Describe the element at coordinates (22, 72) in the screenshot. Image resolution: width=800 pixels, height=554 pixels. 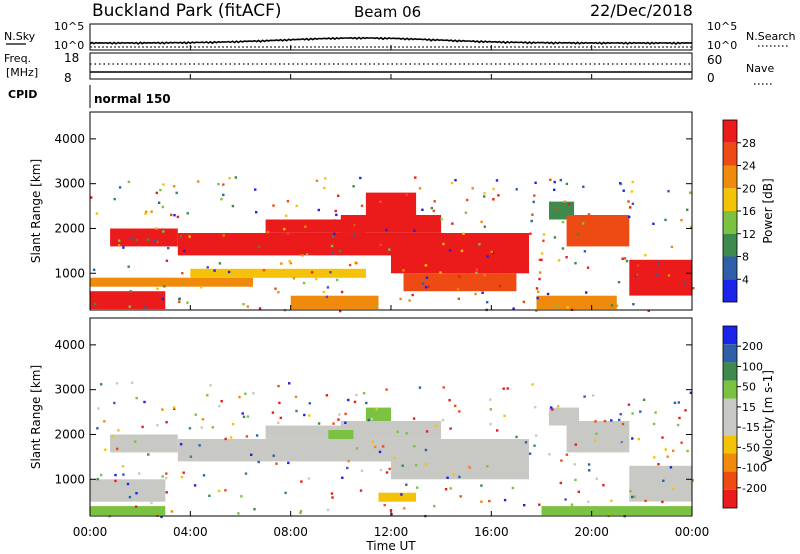
I see `freq-unit-label: [MHz]` at that location.